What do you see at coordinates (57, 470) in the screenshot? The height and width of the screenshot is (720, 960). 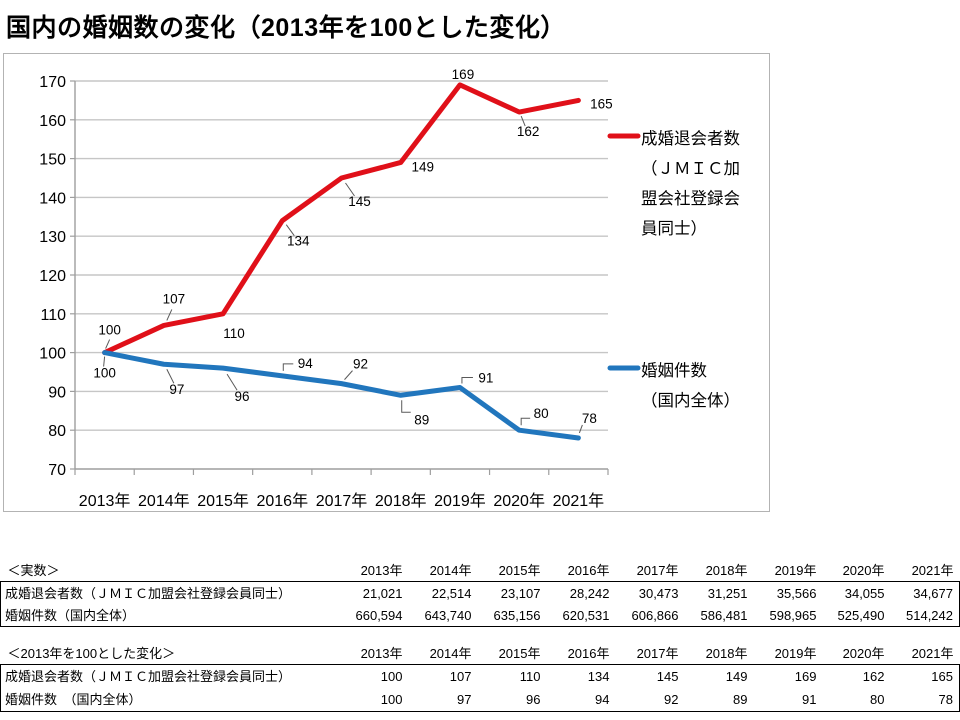 I see `y-axis-label: 70` at bounding box center [57, 470].